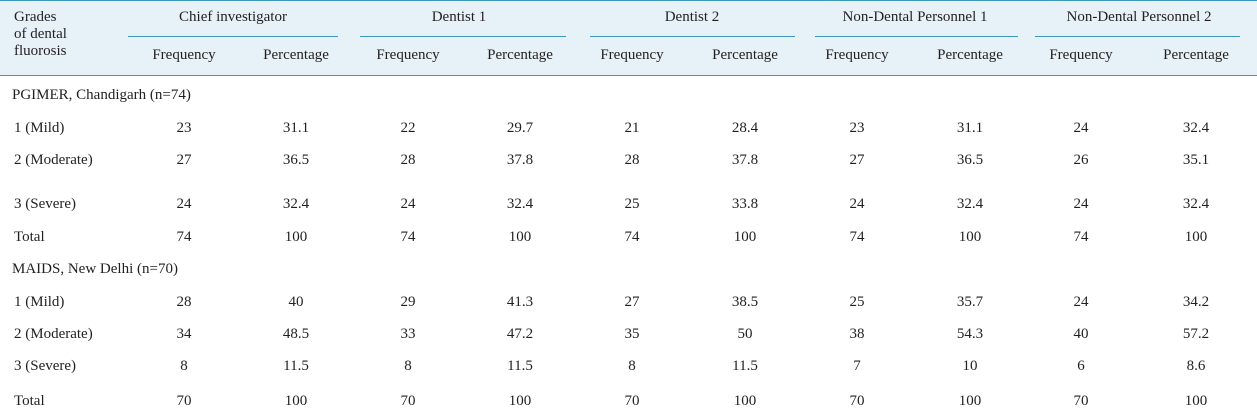 Image resolution: width=1257 pixels, height=416 pixels. What do you see at coordinates (40, 34) in the screenshot?
I see `row-header-line: of dental` at bounding box center [40, 34].